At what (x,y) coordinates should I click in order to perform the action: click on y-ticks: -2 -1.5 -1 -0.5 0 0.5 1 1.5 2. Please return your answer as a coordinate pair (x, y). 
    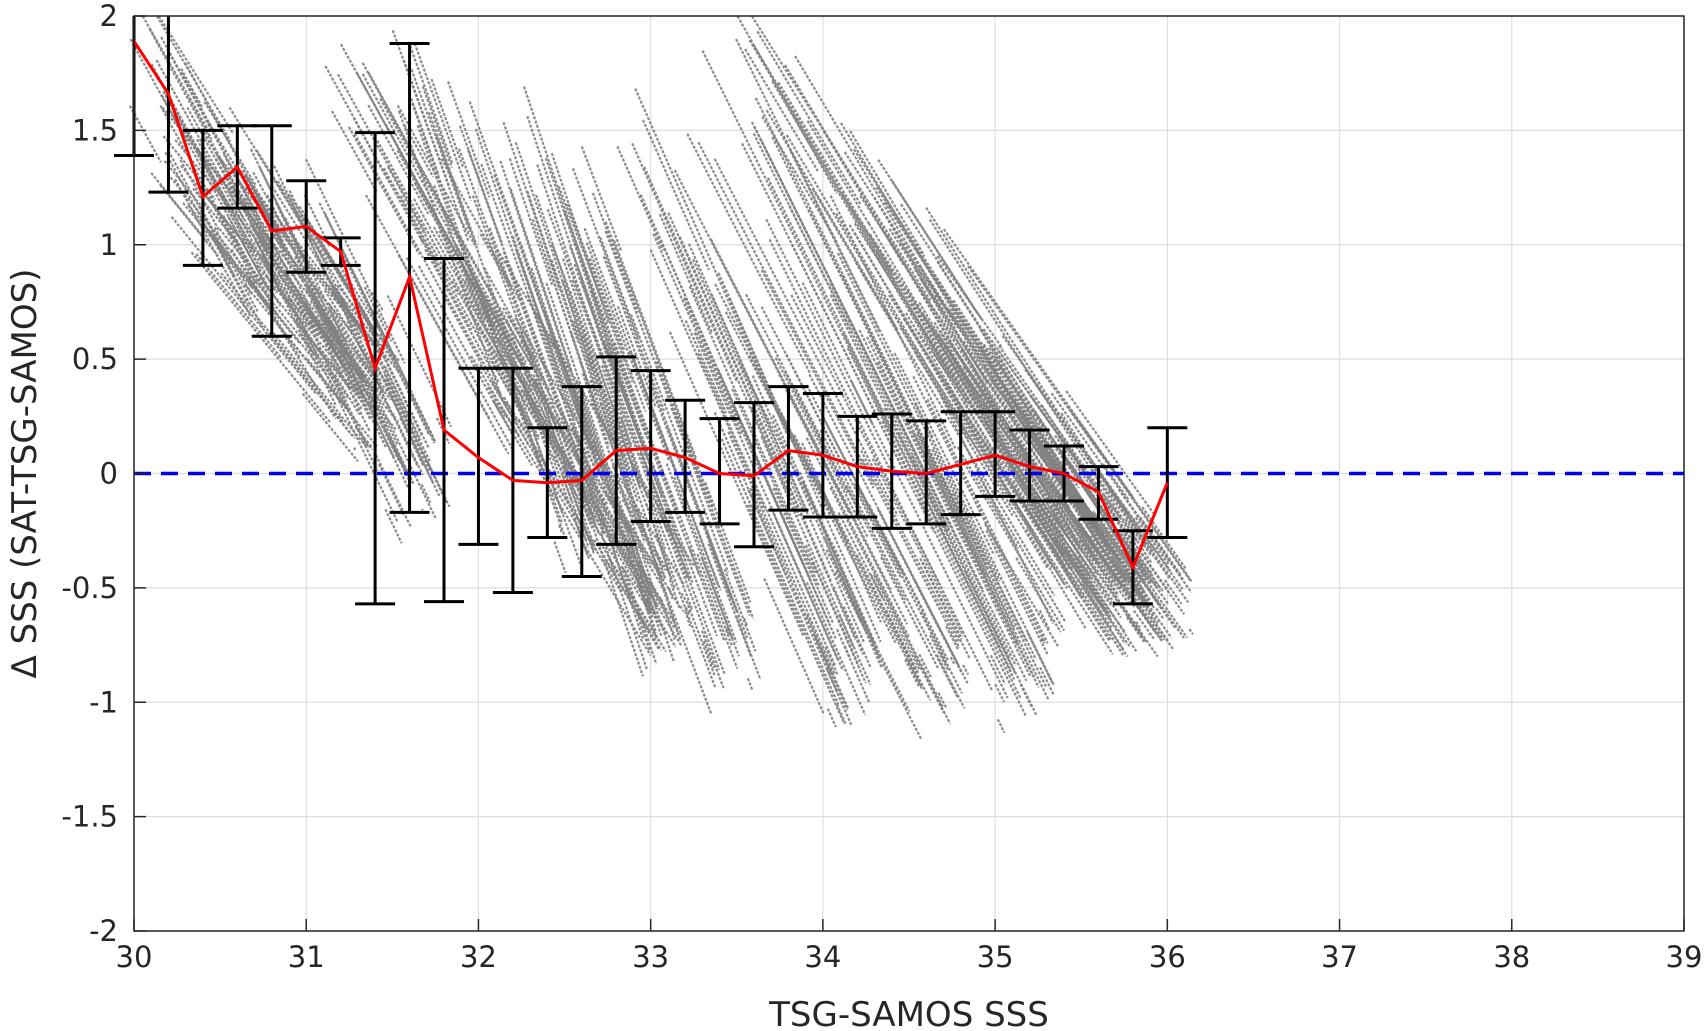
    Looking at the image, I should click on (103, 474).